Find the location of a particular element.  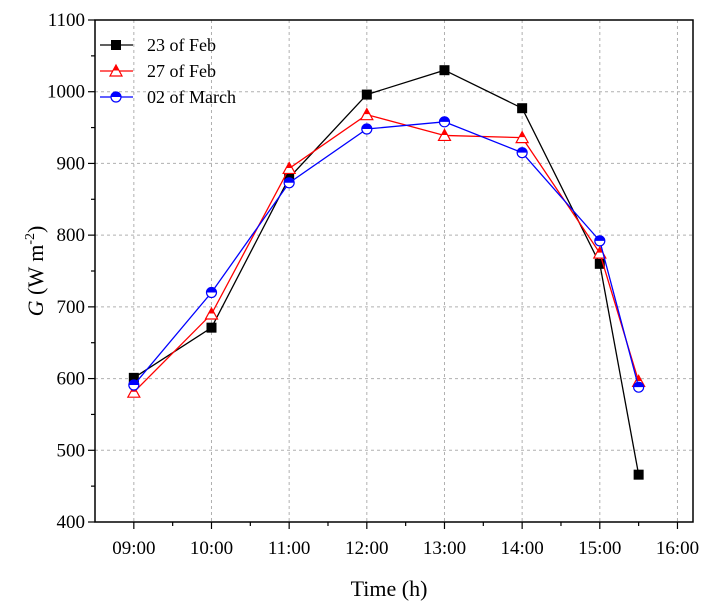

x-tick-label: 09:00 is located at coordinates (133, 548).